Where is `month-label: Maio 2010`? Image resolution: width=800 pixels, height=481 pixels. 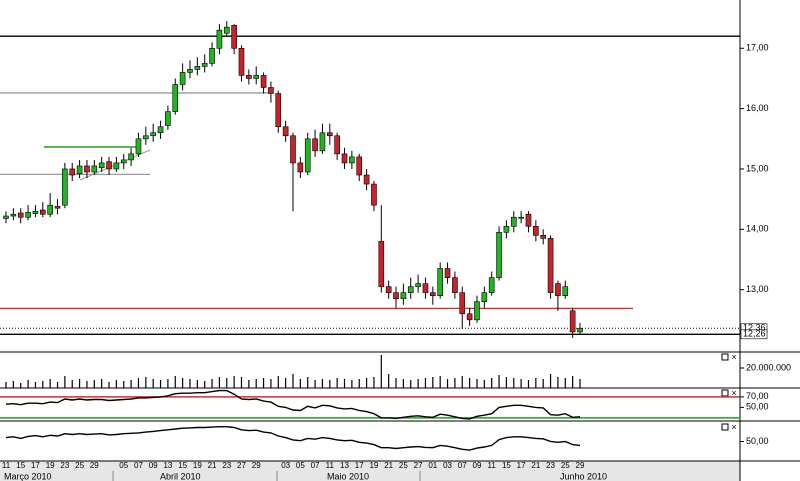 month-label: Maio 2010 is located at coordinates (348, 476).